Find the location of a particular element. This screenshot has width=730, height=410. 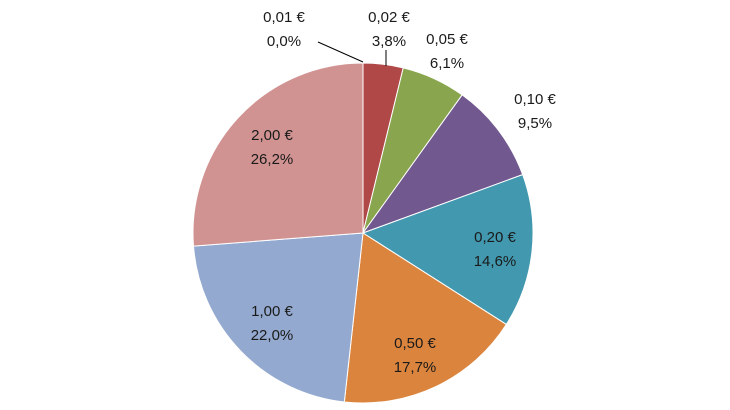

data-label-0-02: 0,02 € 3,8% is located at coordinates (389, 29).